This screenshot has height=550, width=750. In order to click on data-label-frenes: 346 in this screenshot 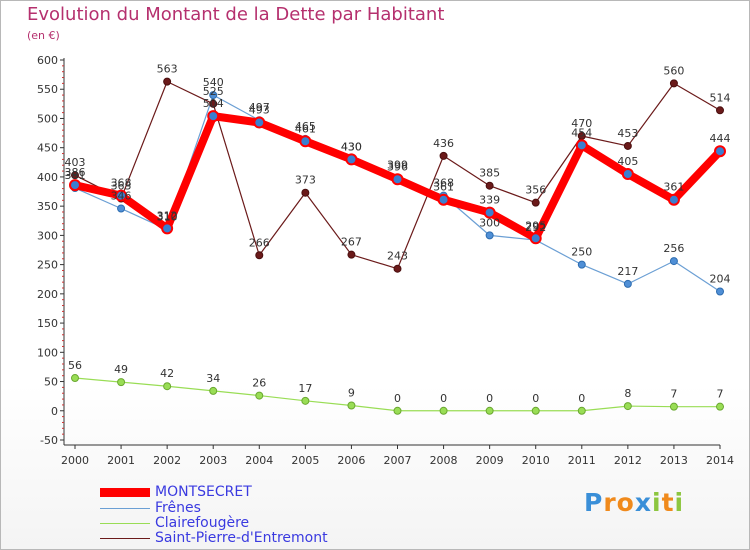, I will do `click(121, 195)`.